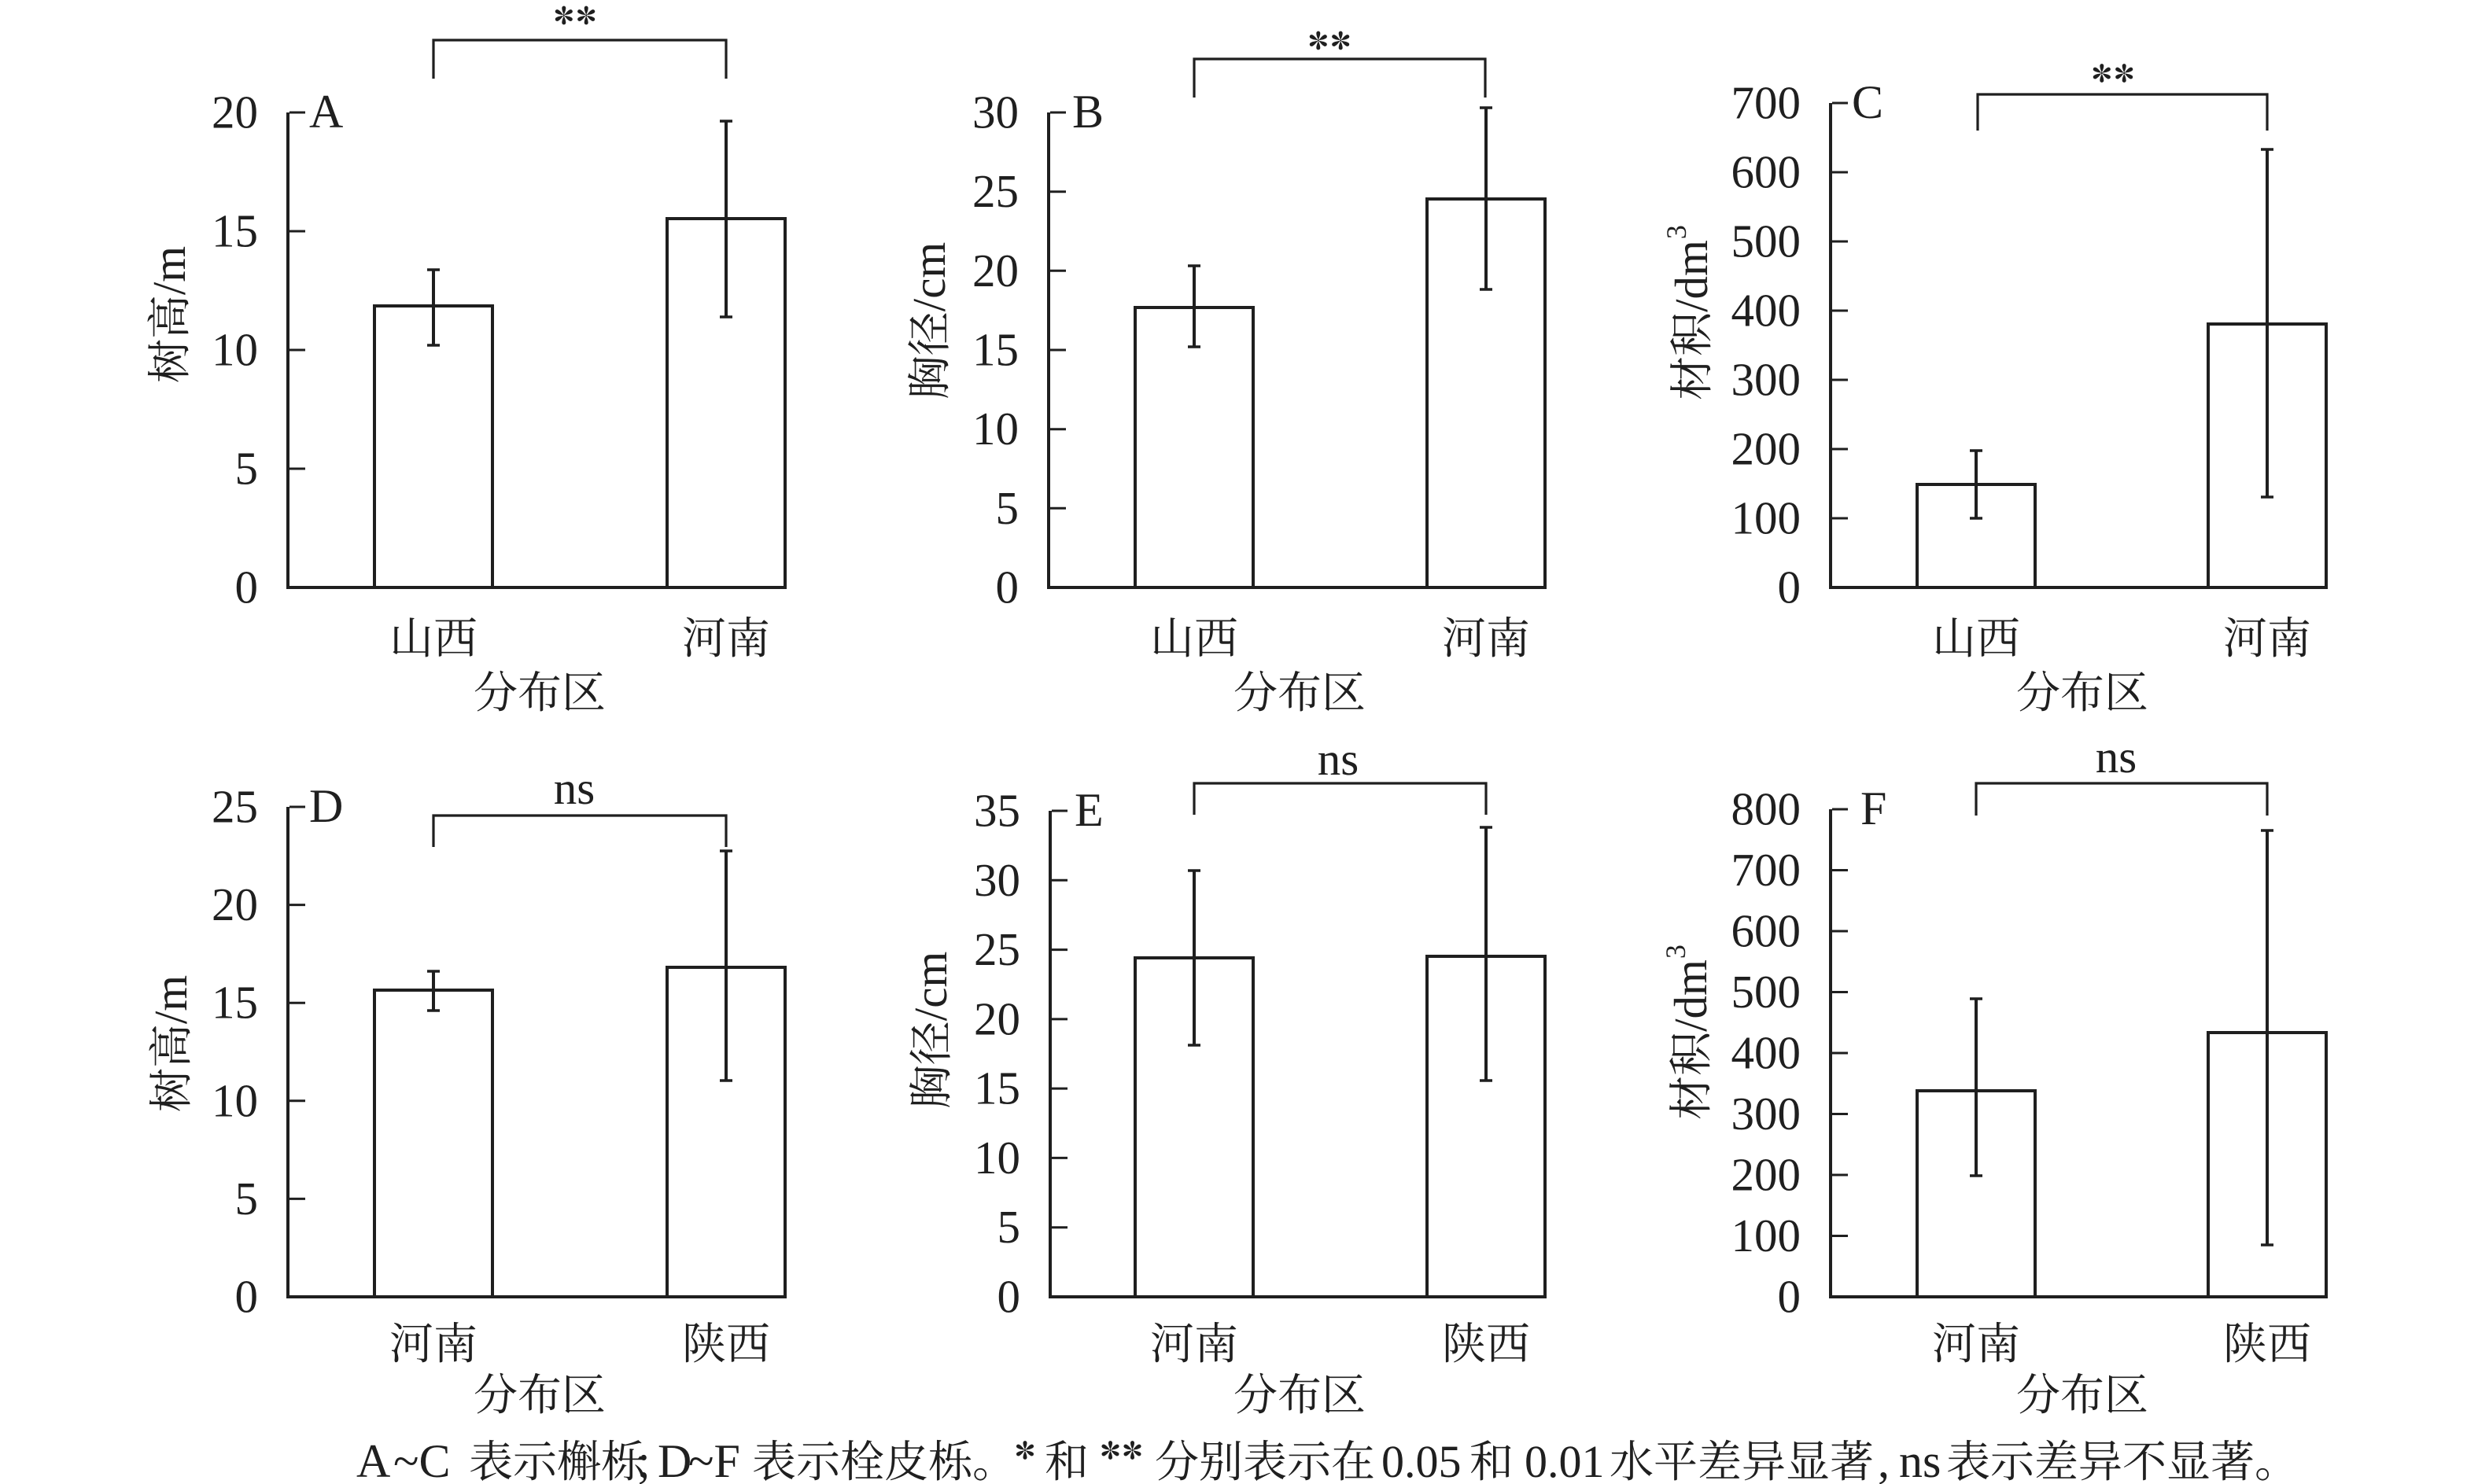 This screenshot has width=2478, height=1484. What do you see at coordinates (1867, 102) in the screenshot?
I see `svg-text: C` at bounding box center [1867, 102].